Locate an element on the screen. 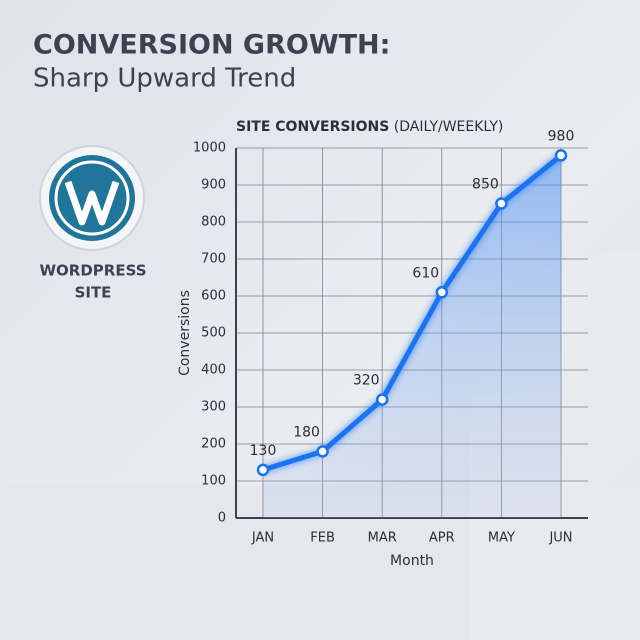  y-tick-label: 1000 is located at coordinates (209, 148).